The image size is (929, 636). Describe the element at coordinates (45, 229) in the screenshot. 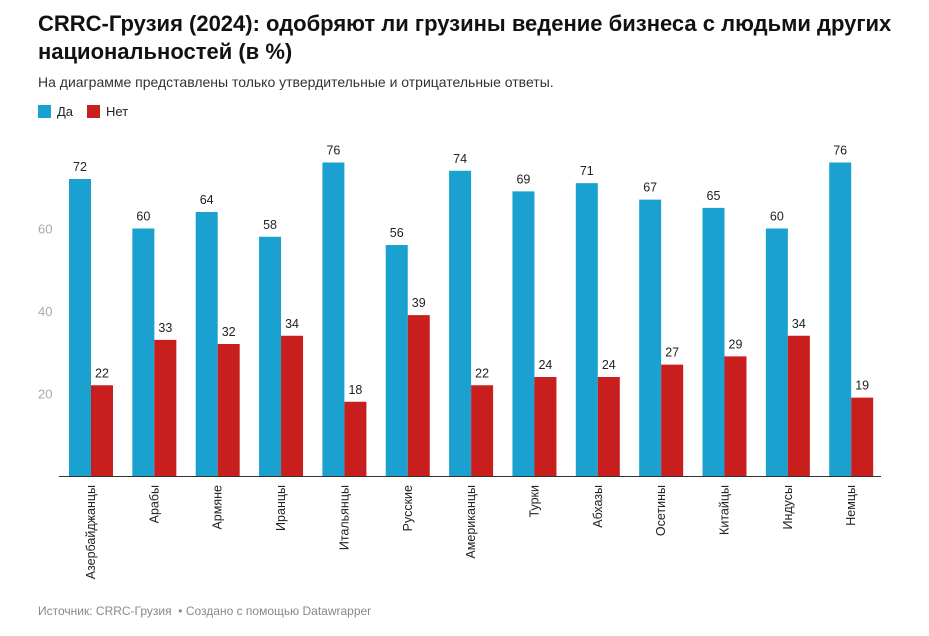

I see `y-tick-label: 60` at that location.